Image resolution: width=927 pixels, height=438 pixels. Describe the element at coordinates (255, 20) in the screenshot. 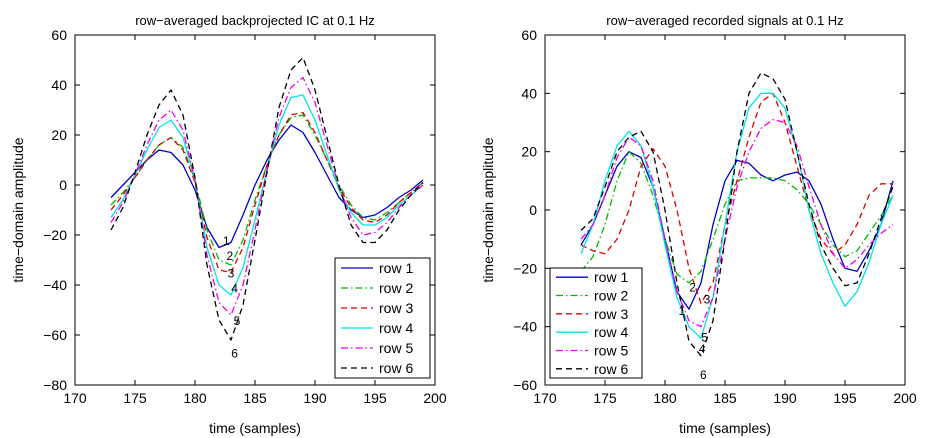

I see `chart-title: row−averaged backprojected IC at 0.1 Hz` at that location.